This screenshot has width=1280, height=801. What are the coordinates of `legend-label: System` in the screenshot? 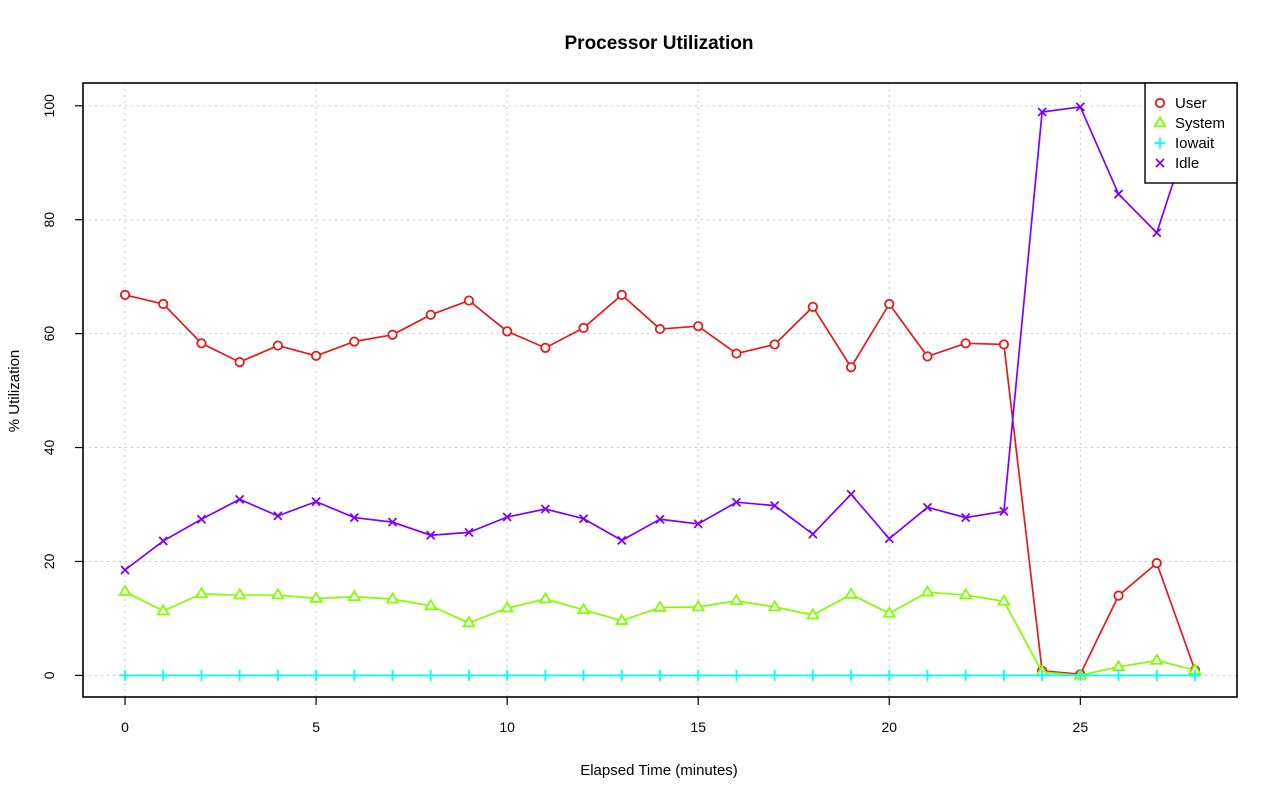 It's located at (1200, 123).